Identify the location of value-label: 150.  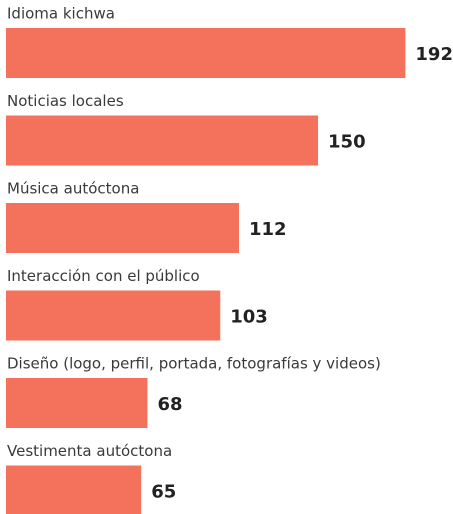
(347, 142).